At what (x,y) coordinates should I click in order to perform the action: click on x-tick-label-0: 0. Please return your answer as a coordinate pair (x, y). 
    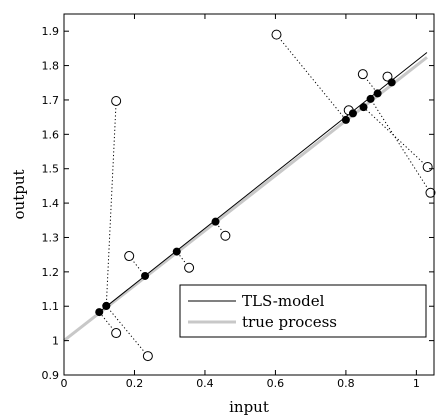
    Looking at the image, I should click on (64, 383).